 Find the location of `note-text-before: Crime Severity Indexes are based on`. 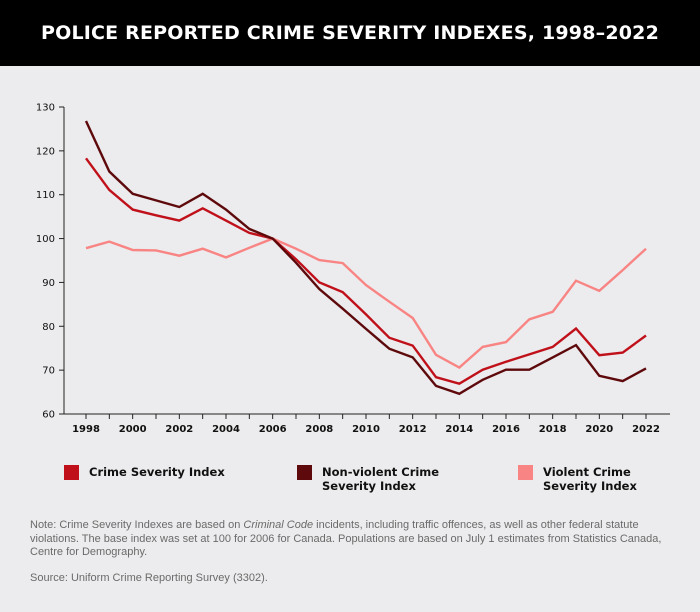

note-text-before: Crime Severity Indexes are based on is located at coordinates (150, 525).